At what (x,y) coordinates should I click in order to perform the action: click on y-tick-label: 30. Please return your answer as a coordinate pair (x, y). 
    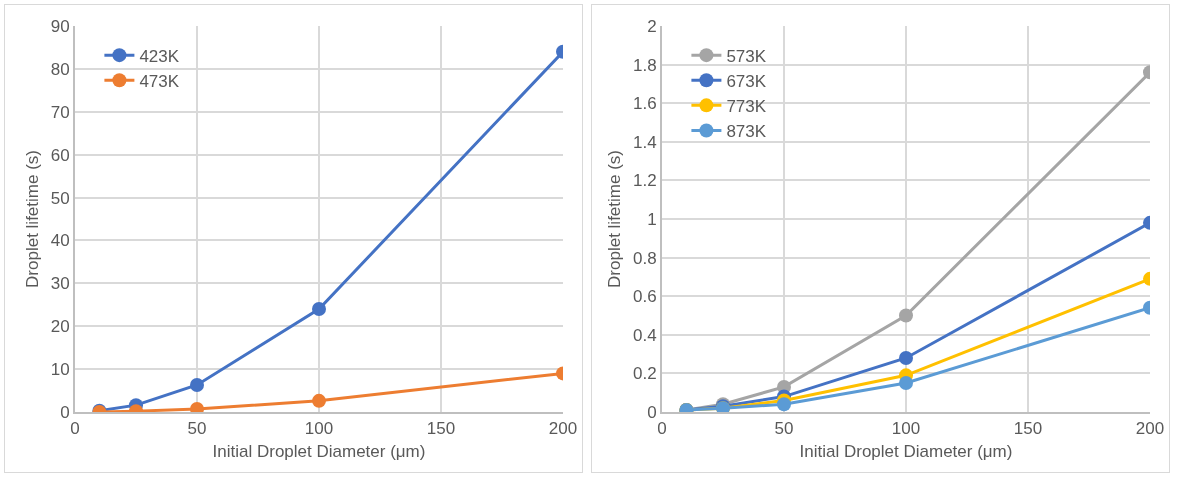
    Looking at the image, I should click on (60, 284).